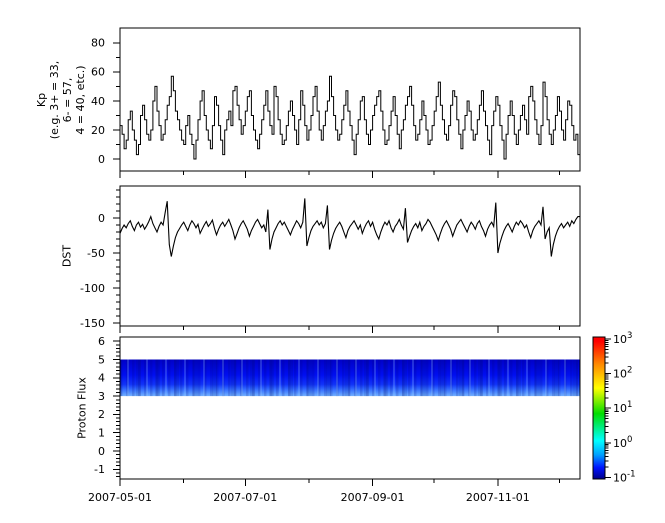 The image size is (665, 523). Describe the element at coordinates (92, 288) in the screenshot. I see `dst-ytick-label: -100` at that location.